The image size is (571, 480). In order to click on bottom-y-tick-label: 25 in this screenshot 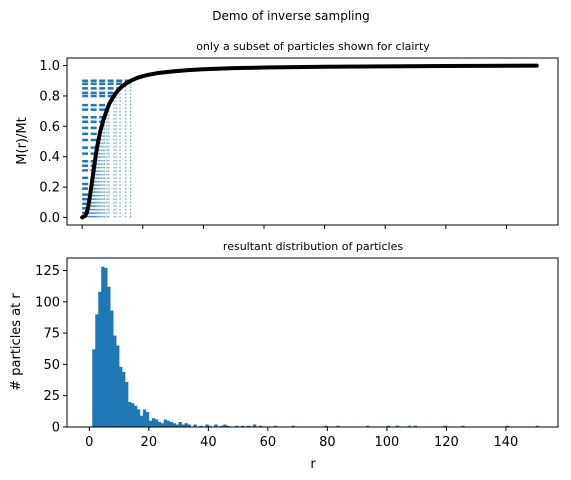, I will do `click(51, 396)`.